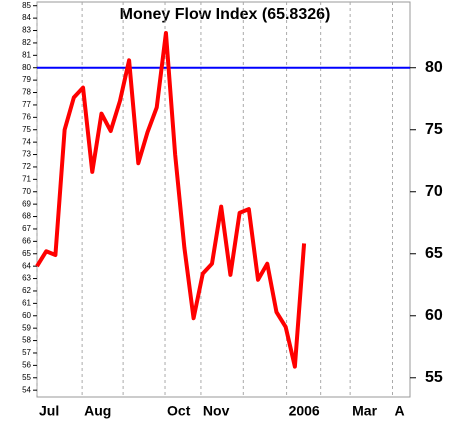  What do you see at coordinates (26, 228) in the screenshot?
I see `y-tick-label: 67` at bounding box center [26, 228].